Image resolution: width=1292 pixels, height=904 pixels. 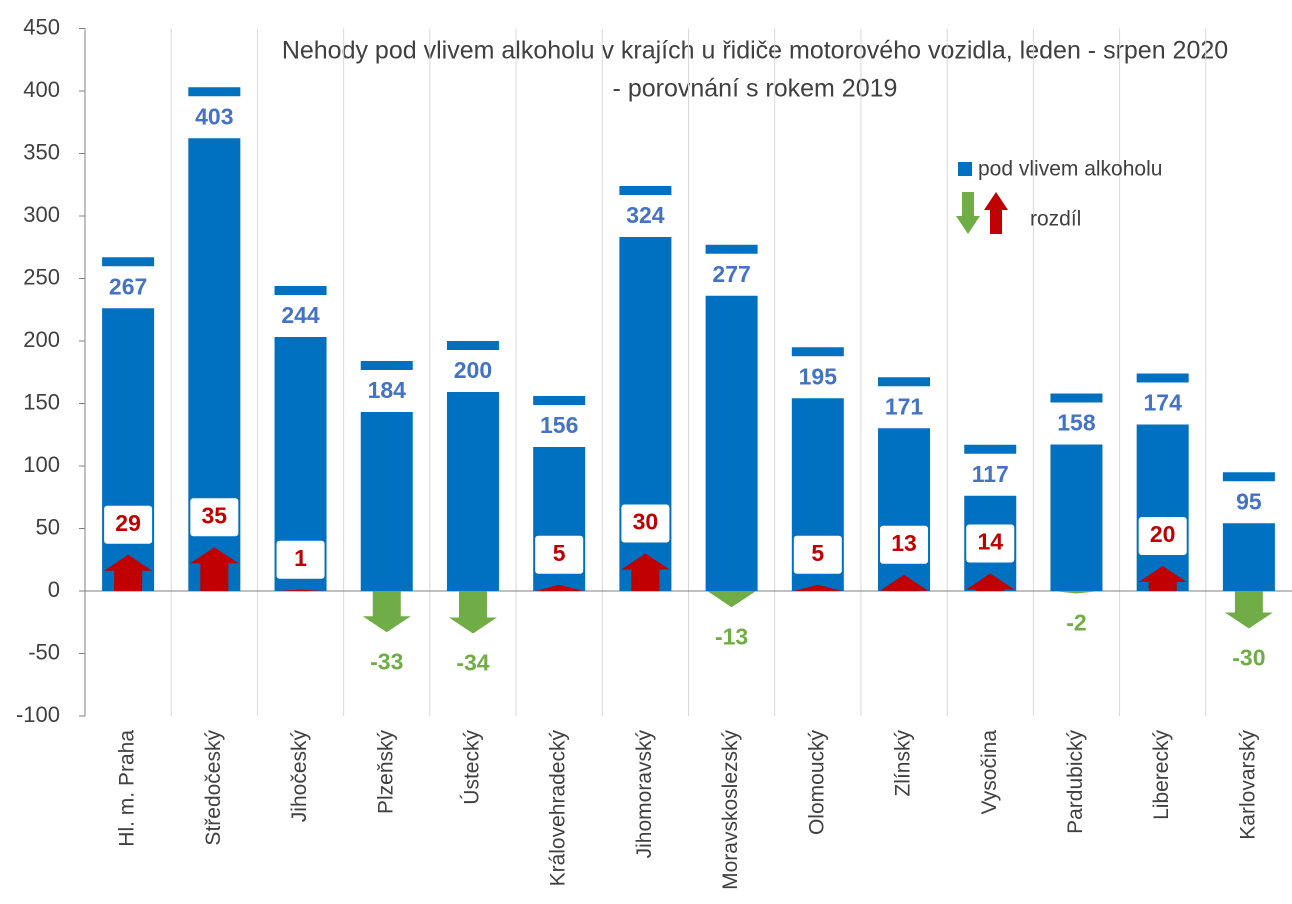 I want to click on chart-title: - porovnání s rokem 2019, so click(x=755, y=89).